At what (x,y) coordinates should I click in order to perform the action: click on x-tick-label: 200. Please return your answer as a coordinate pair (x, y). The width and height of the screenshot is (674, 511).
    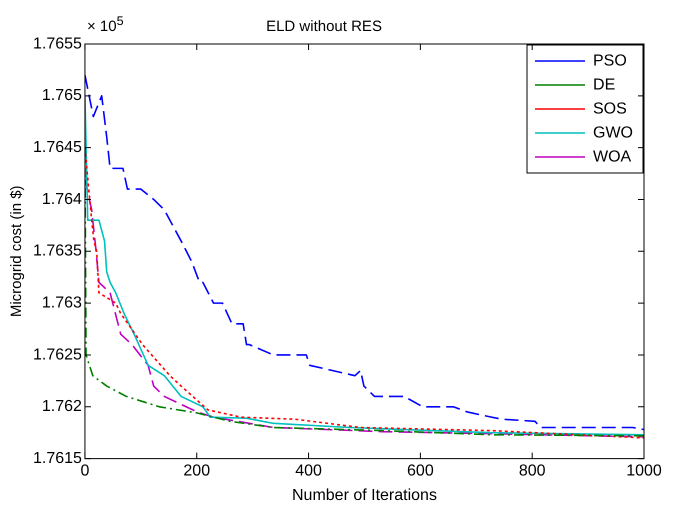
    Looking at the image, I should click on (196, 471).